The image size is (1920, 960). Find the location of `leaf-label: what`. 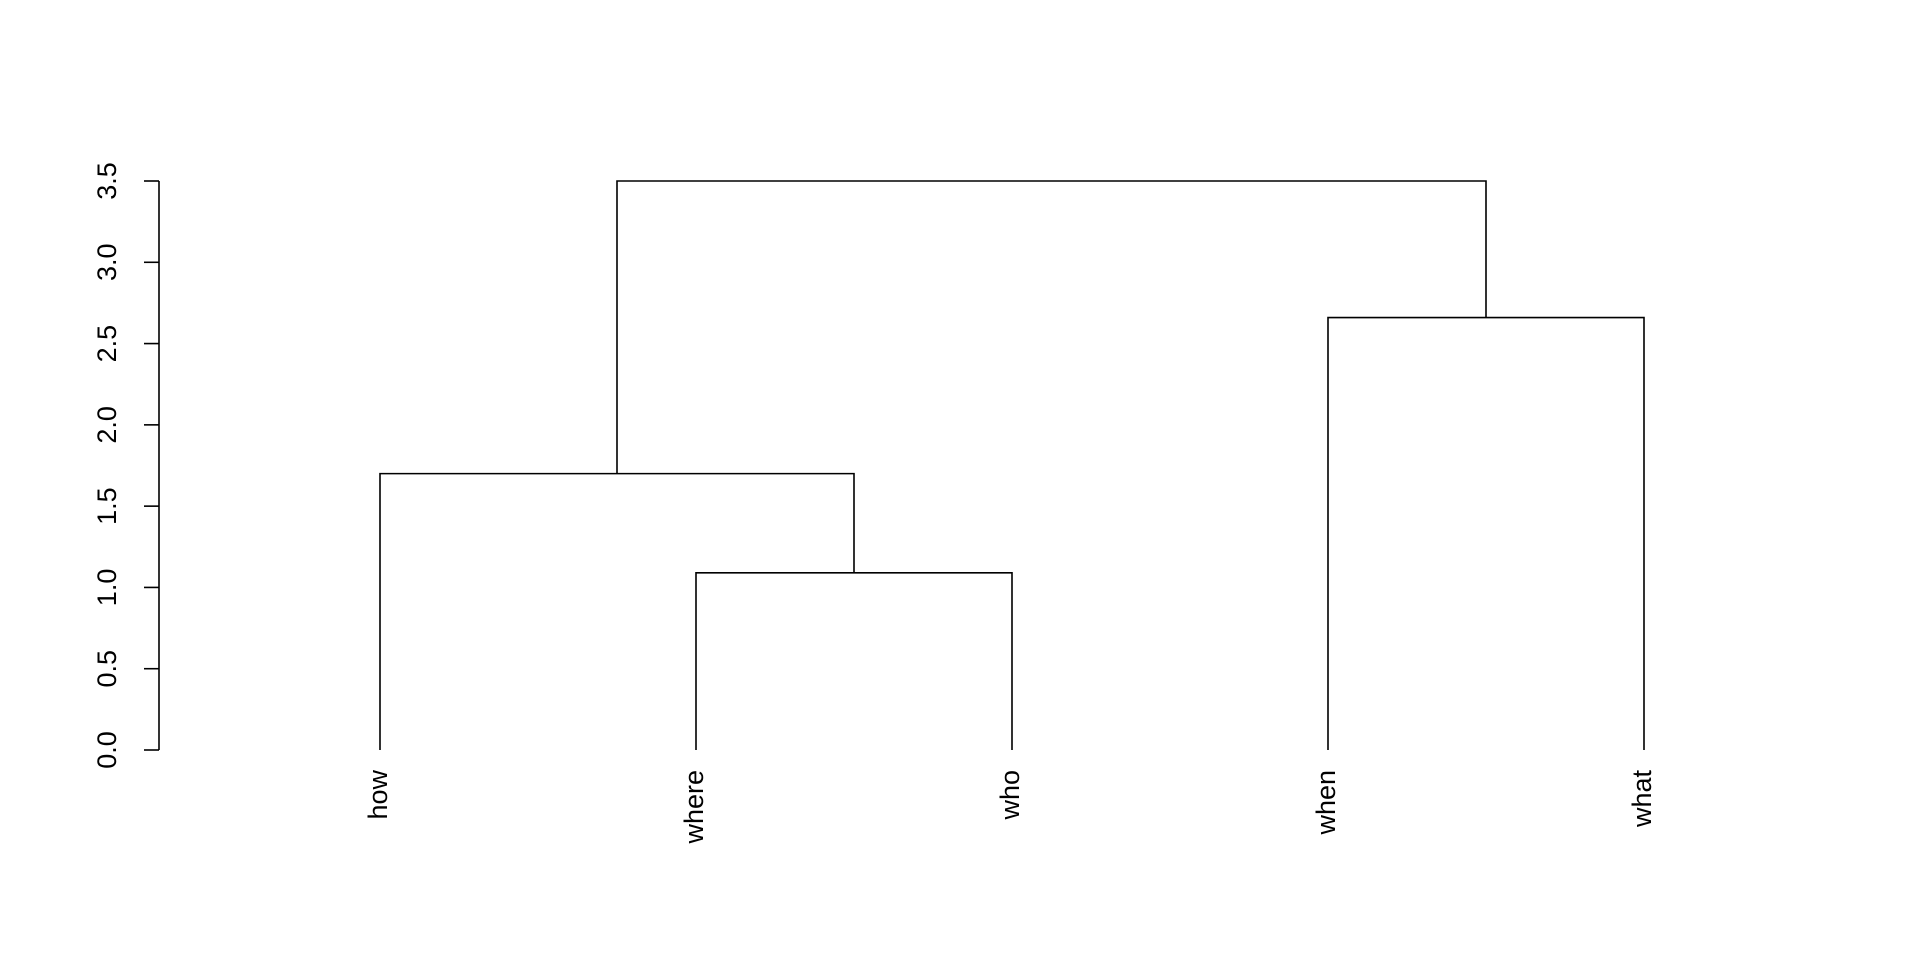

leaf-label: what is located at coordinates (1642, 799).